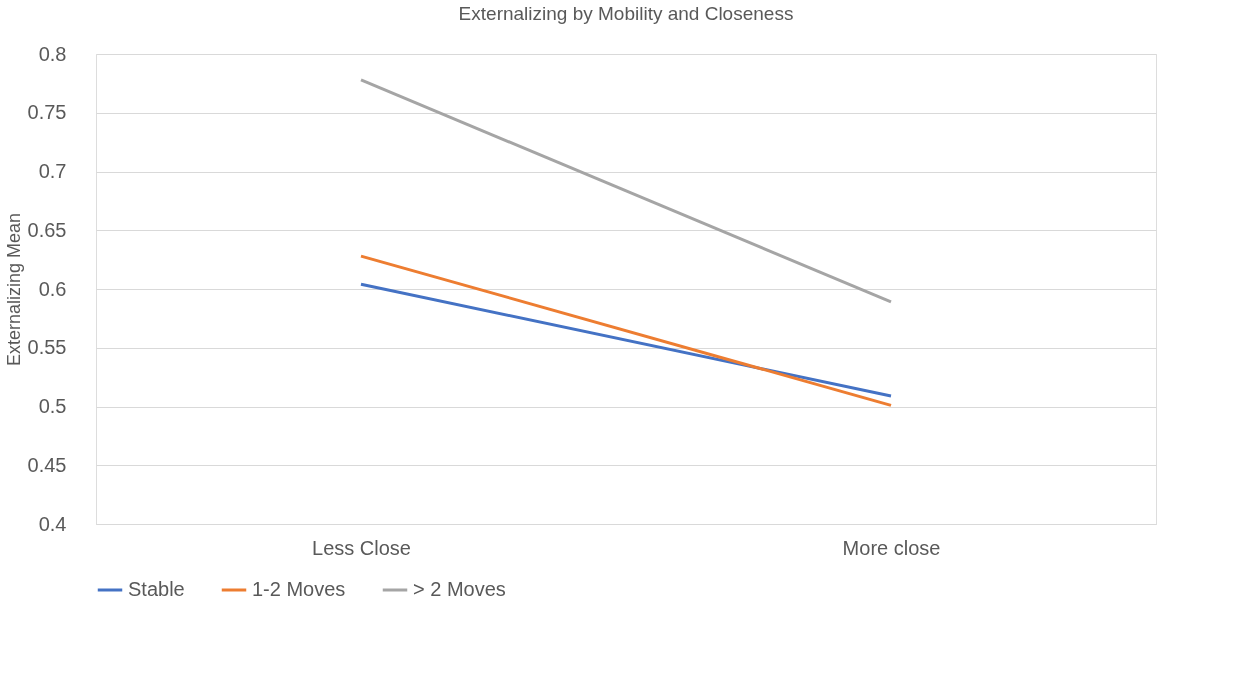  Describe the element at coordinates (299, 589) in the screenshot. I see `legend-label: 1-2 Moves` at that location.